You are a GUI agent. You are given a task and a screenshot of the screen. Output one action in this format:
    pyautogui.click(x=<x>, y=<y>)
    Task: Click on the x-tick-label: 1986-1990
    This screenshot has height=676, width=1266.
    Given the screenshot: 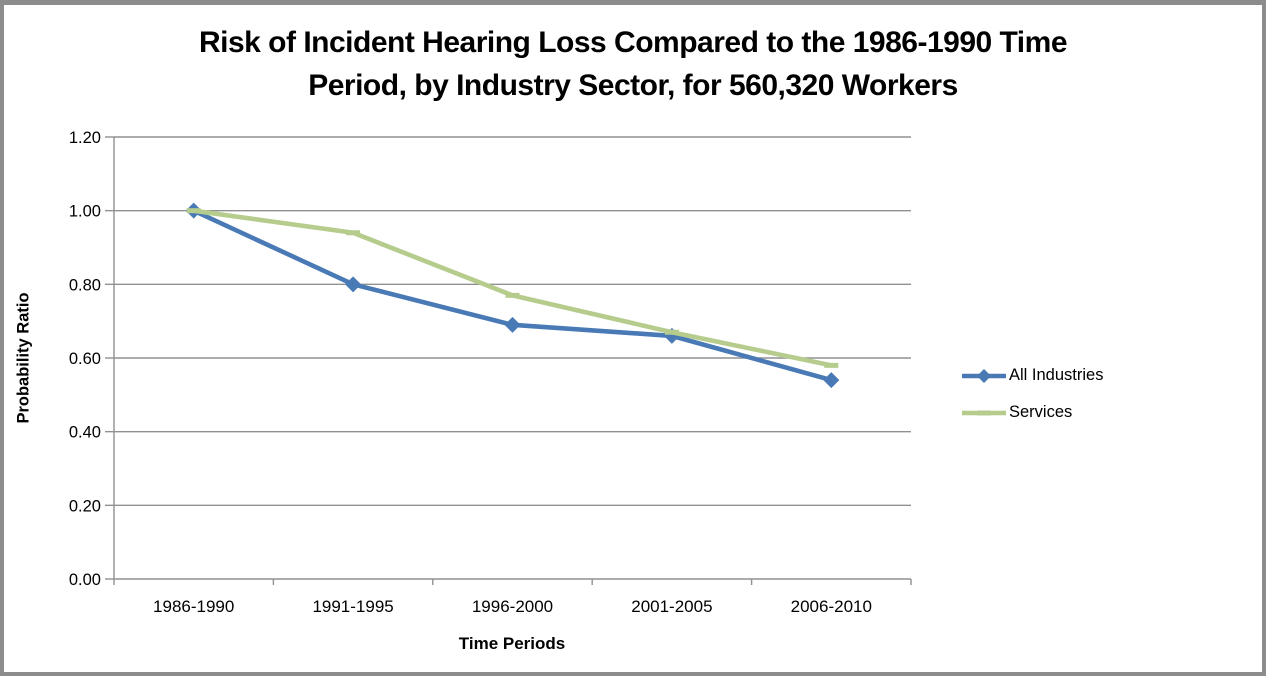 What is the action you would take?
    pyautogui.click(x=193, y=606)
    